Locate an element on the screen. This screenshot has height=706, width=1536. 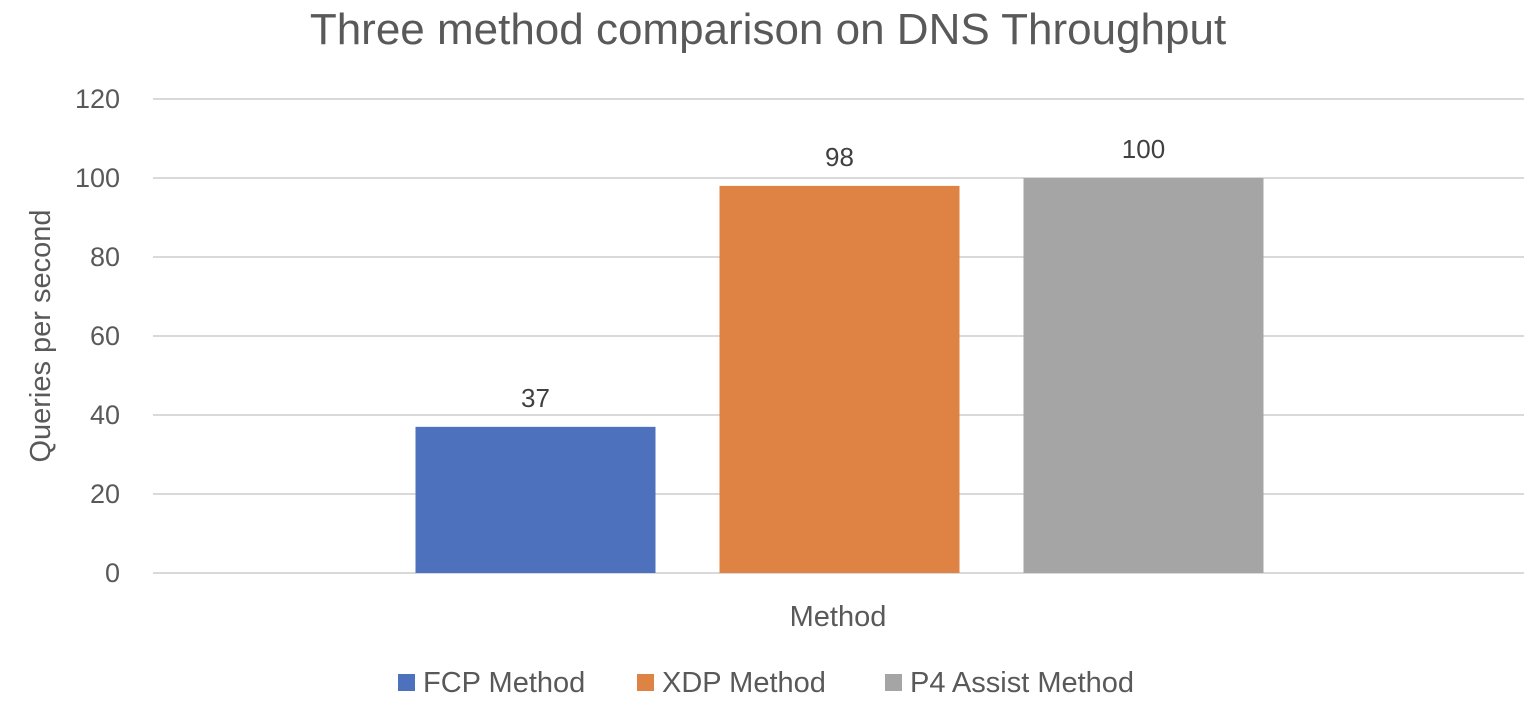
y-tick-label: 60 is located at coordinates (105, 336).